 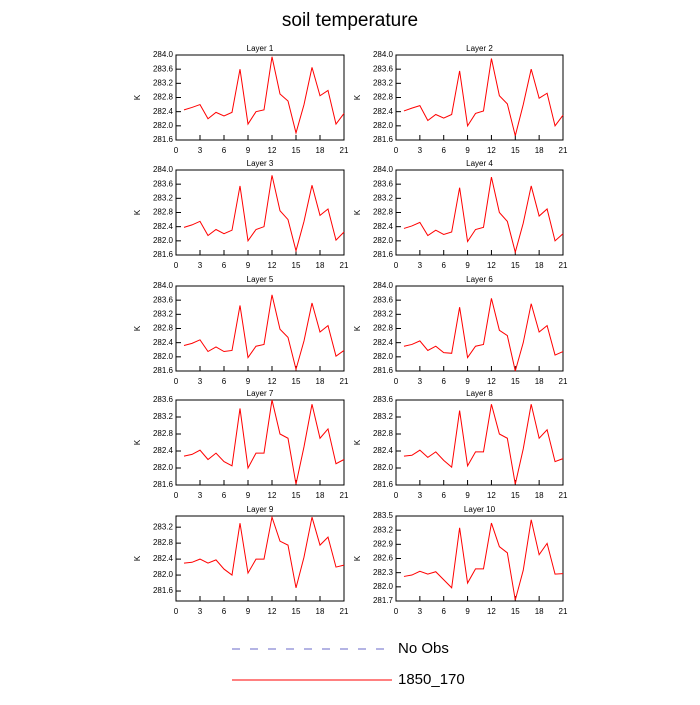 What do you see at coordinates (480, 509) in the screenshot?
I see `panel-title: Layer 10` at bounding box center [480, 509].